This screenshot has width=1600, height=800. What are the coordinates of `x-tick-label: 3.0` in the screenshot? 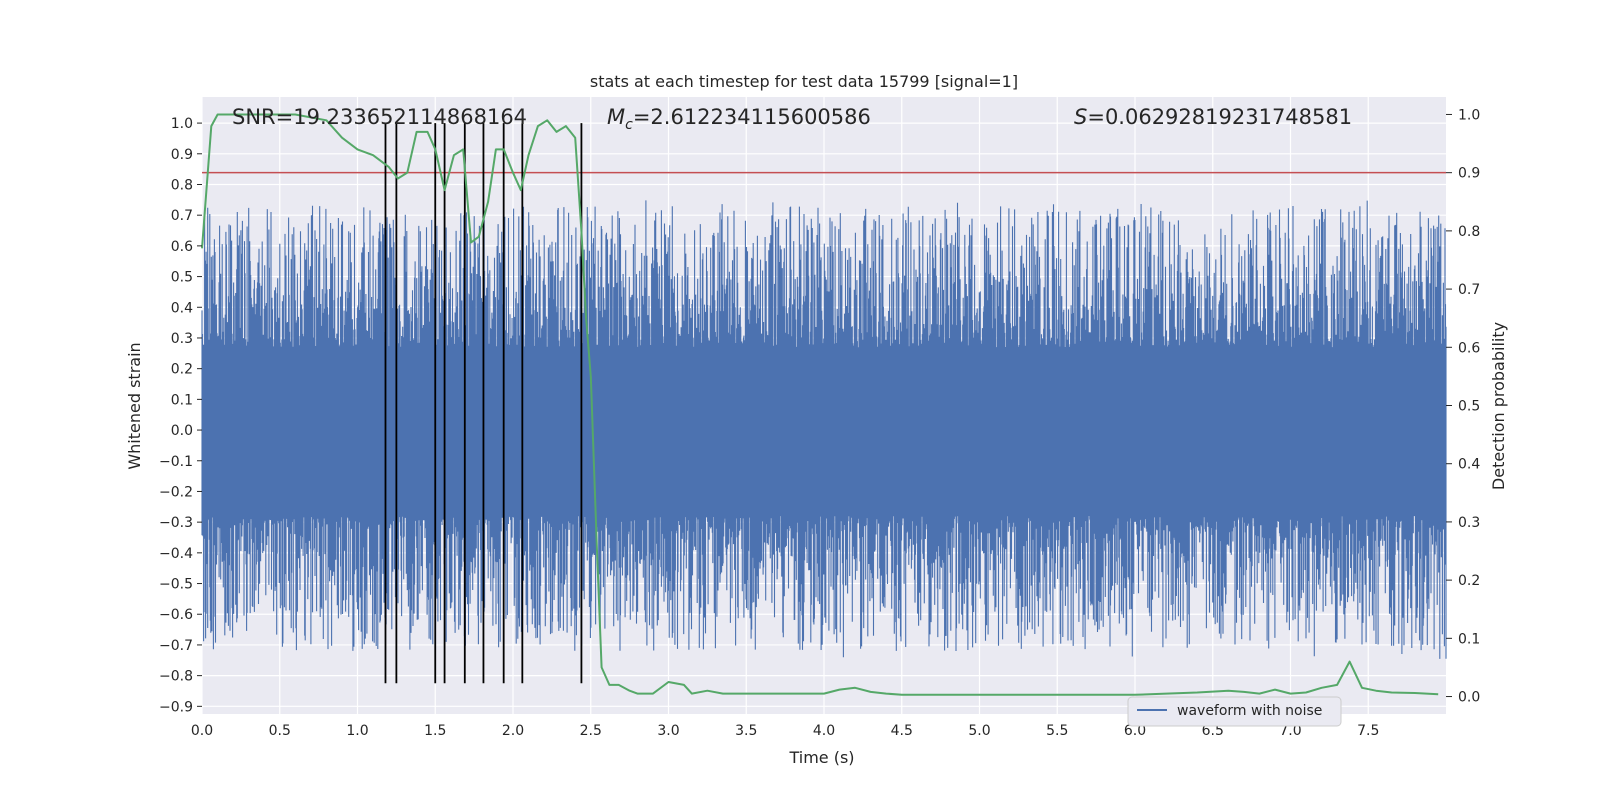 It's located at (668, 731).